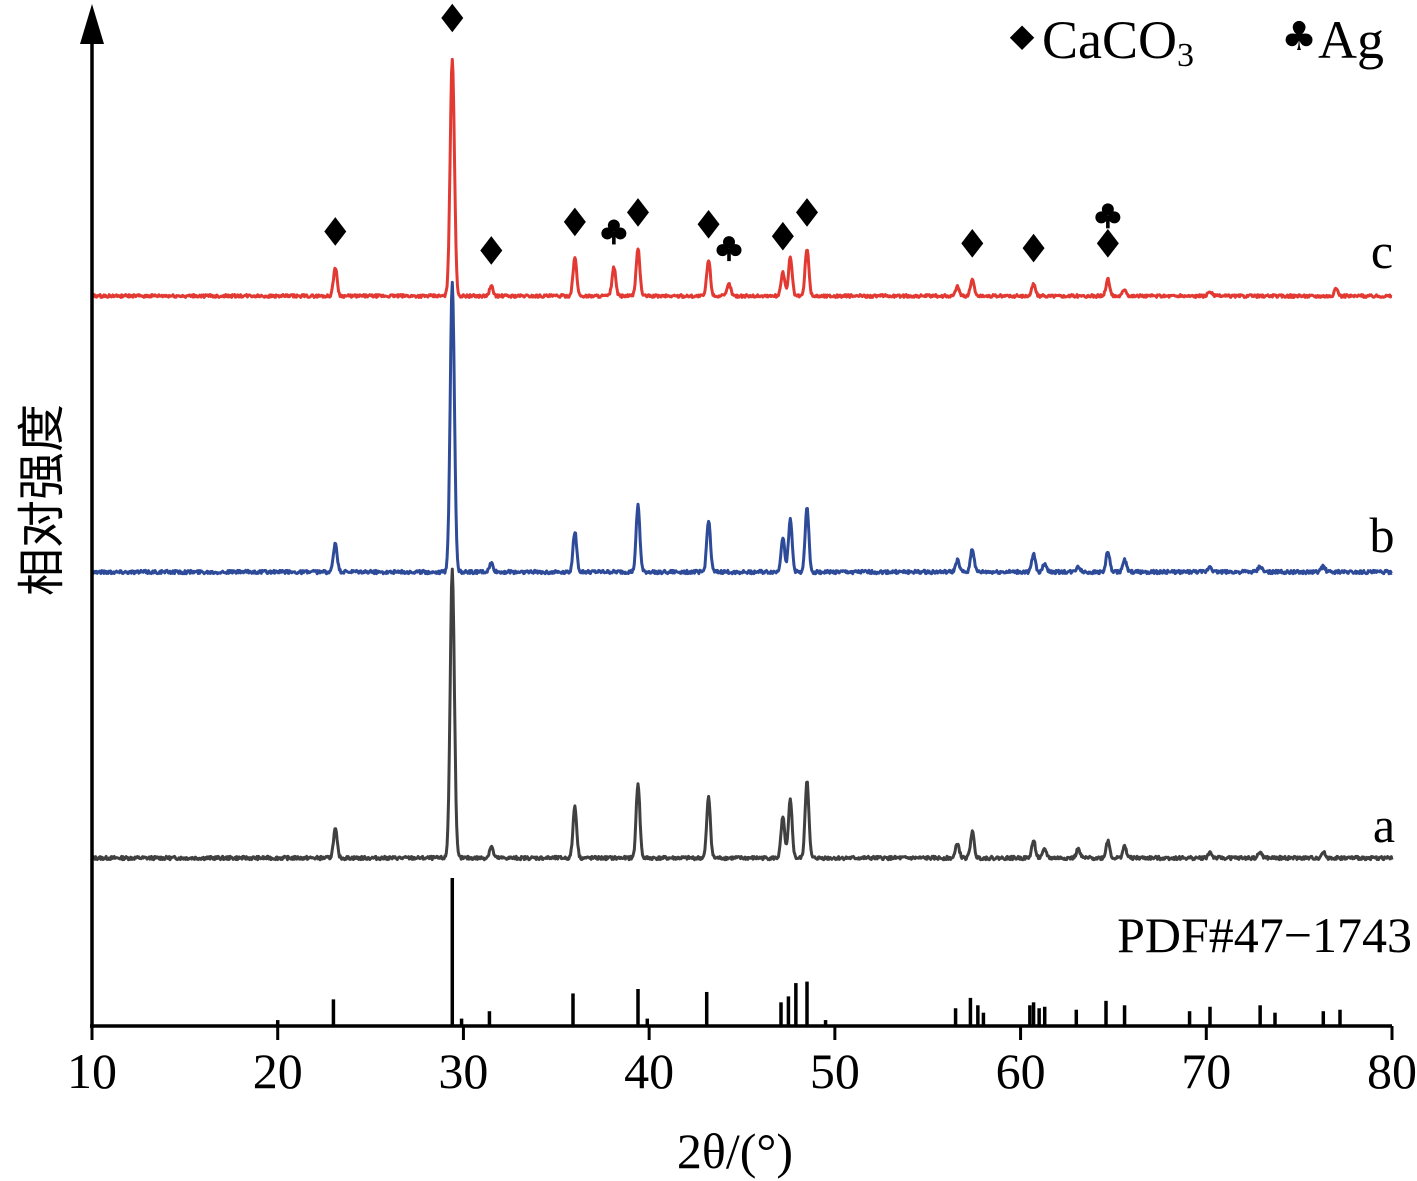 The image size is (1417, 1181). I want to click on x-tick-label: 30, so click(463, 1071).